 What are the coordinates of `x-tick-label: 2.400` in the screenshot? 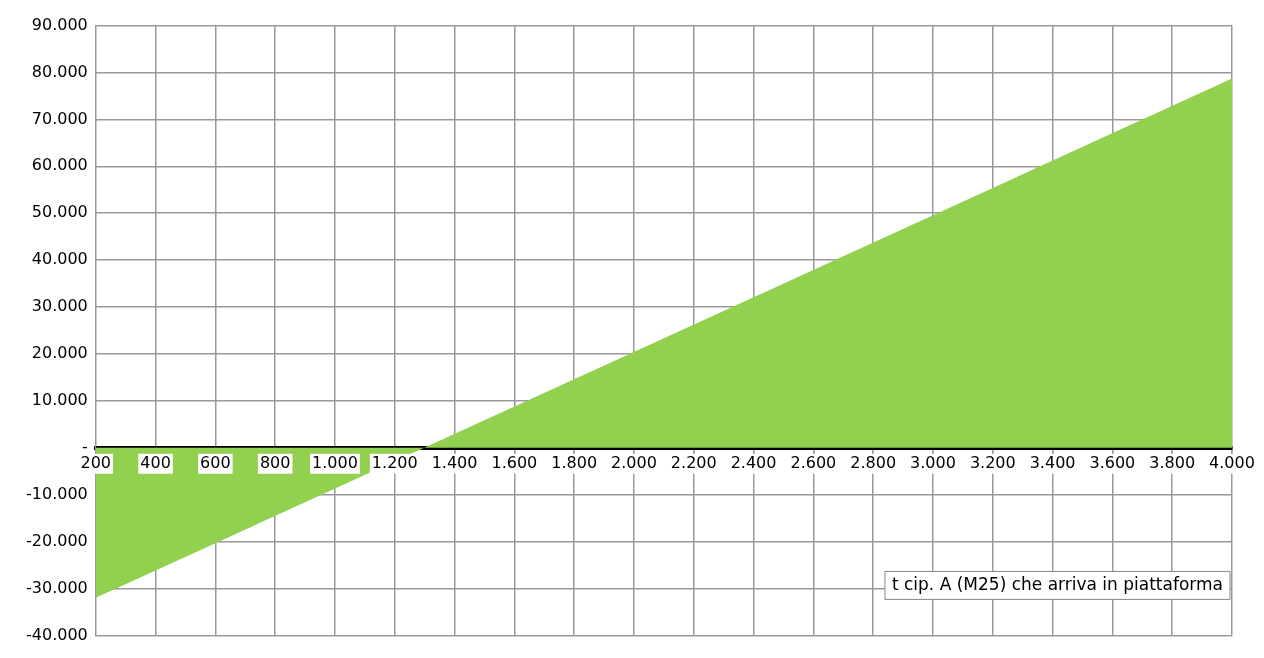 It's located at (753, 462).